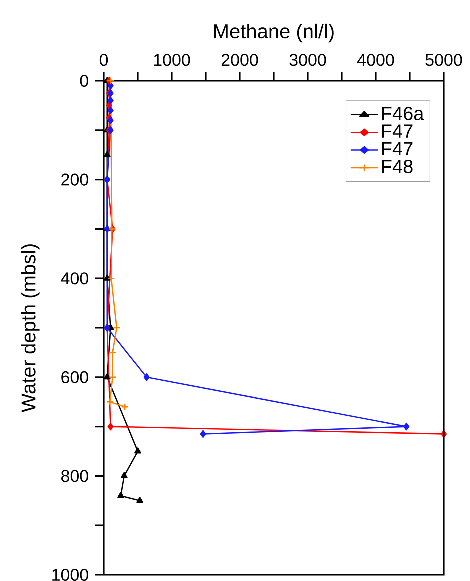 The height and width of the screenshot is (581, 470). I want to click on x-tick-label: 0, so click(104, 60).